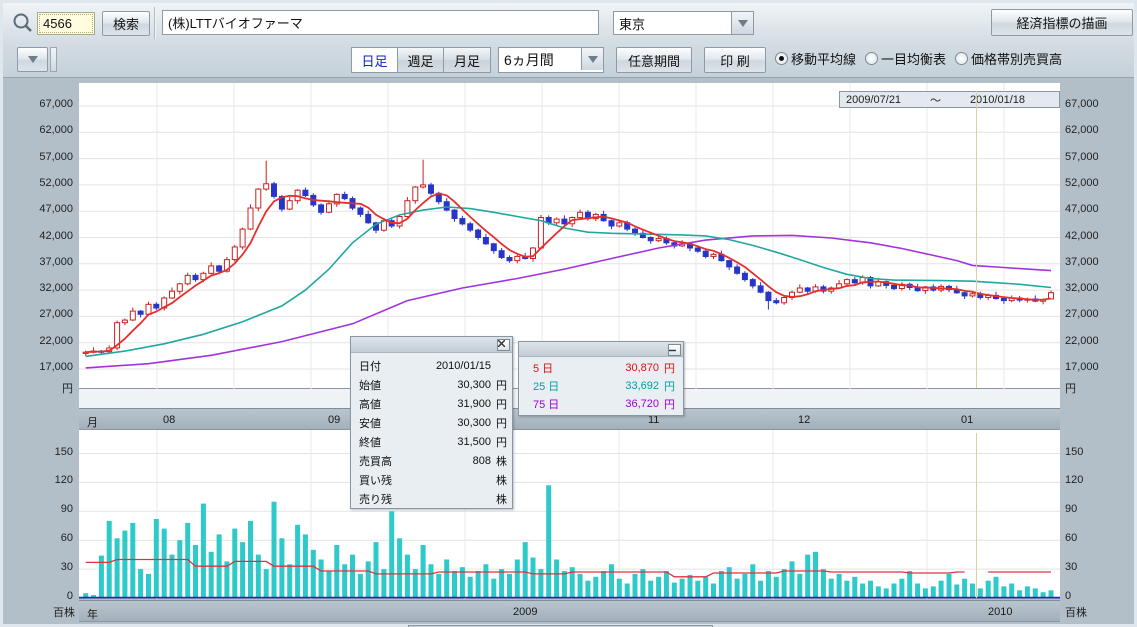 The height and width of the screenshot is (627, 1137). I want to click on overlay-radio-group: 移動平均線 一目均衡表 価格帯別売買高, so click(918, 58).